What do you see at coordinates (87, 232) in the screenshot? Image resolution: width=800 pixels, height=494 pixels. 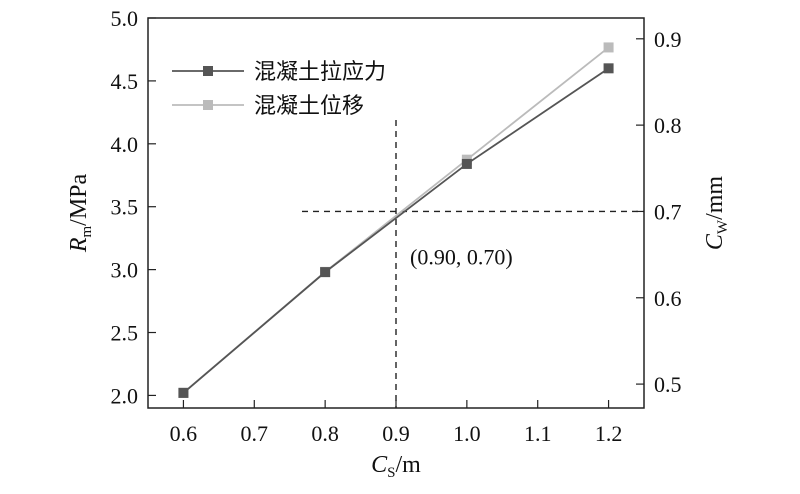 I see `y-axis-title-sub: m` at bounding box center [87, 232].